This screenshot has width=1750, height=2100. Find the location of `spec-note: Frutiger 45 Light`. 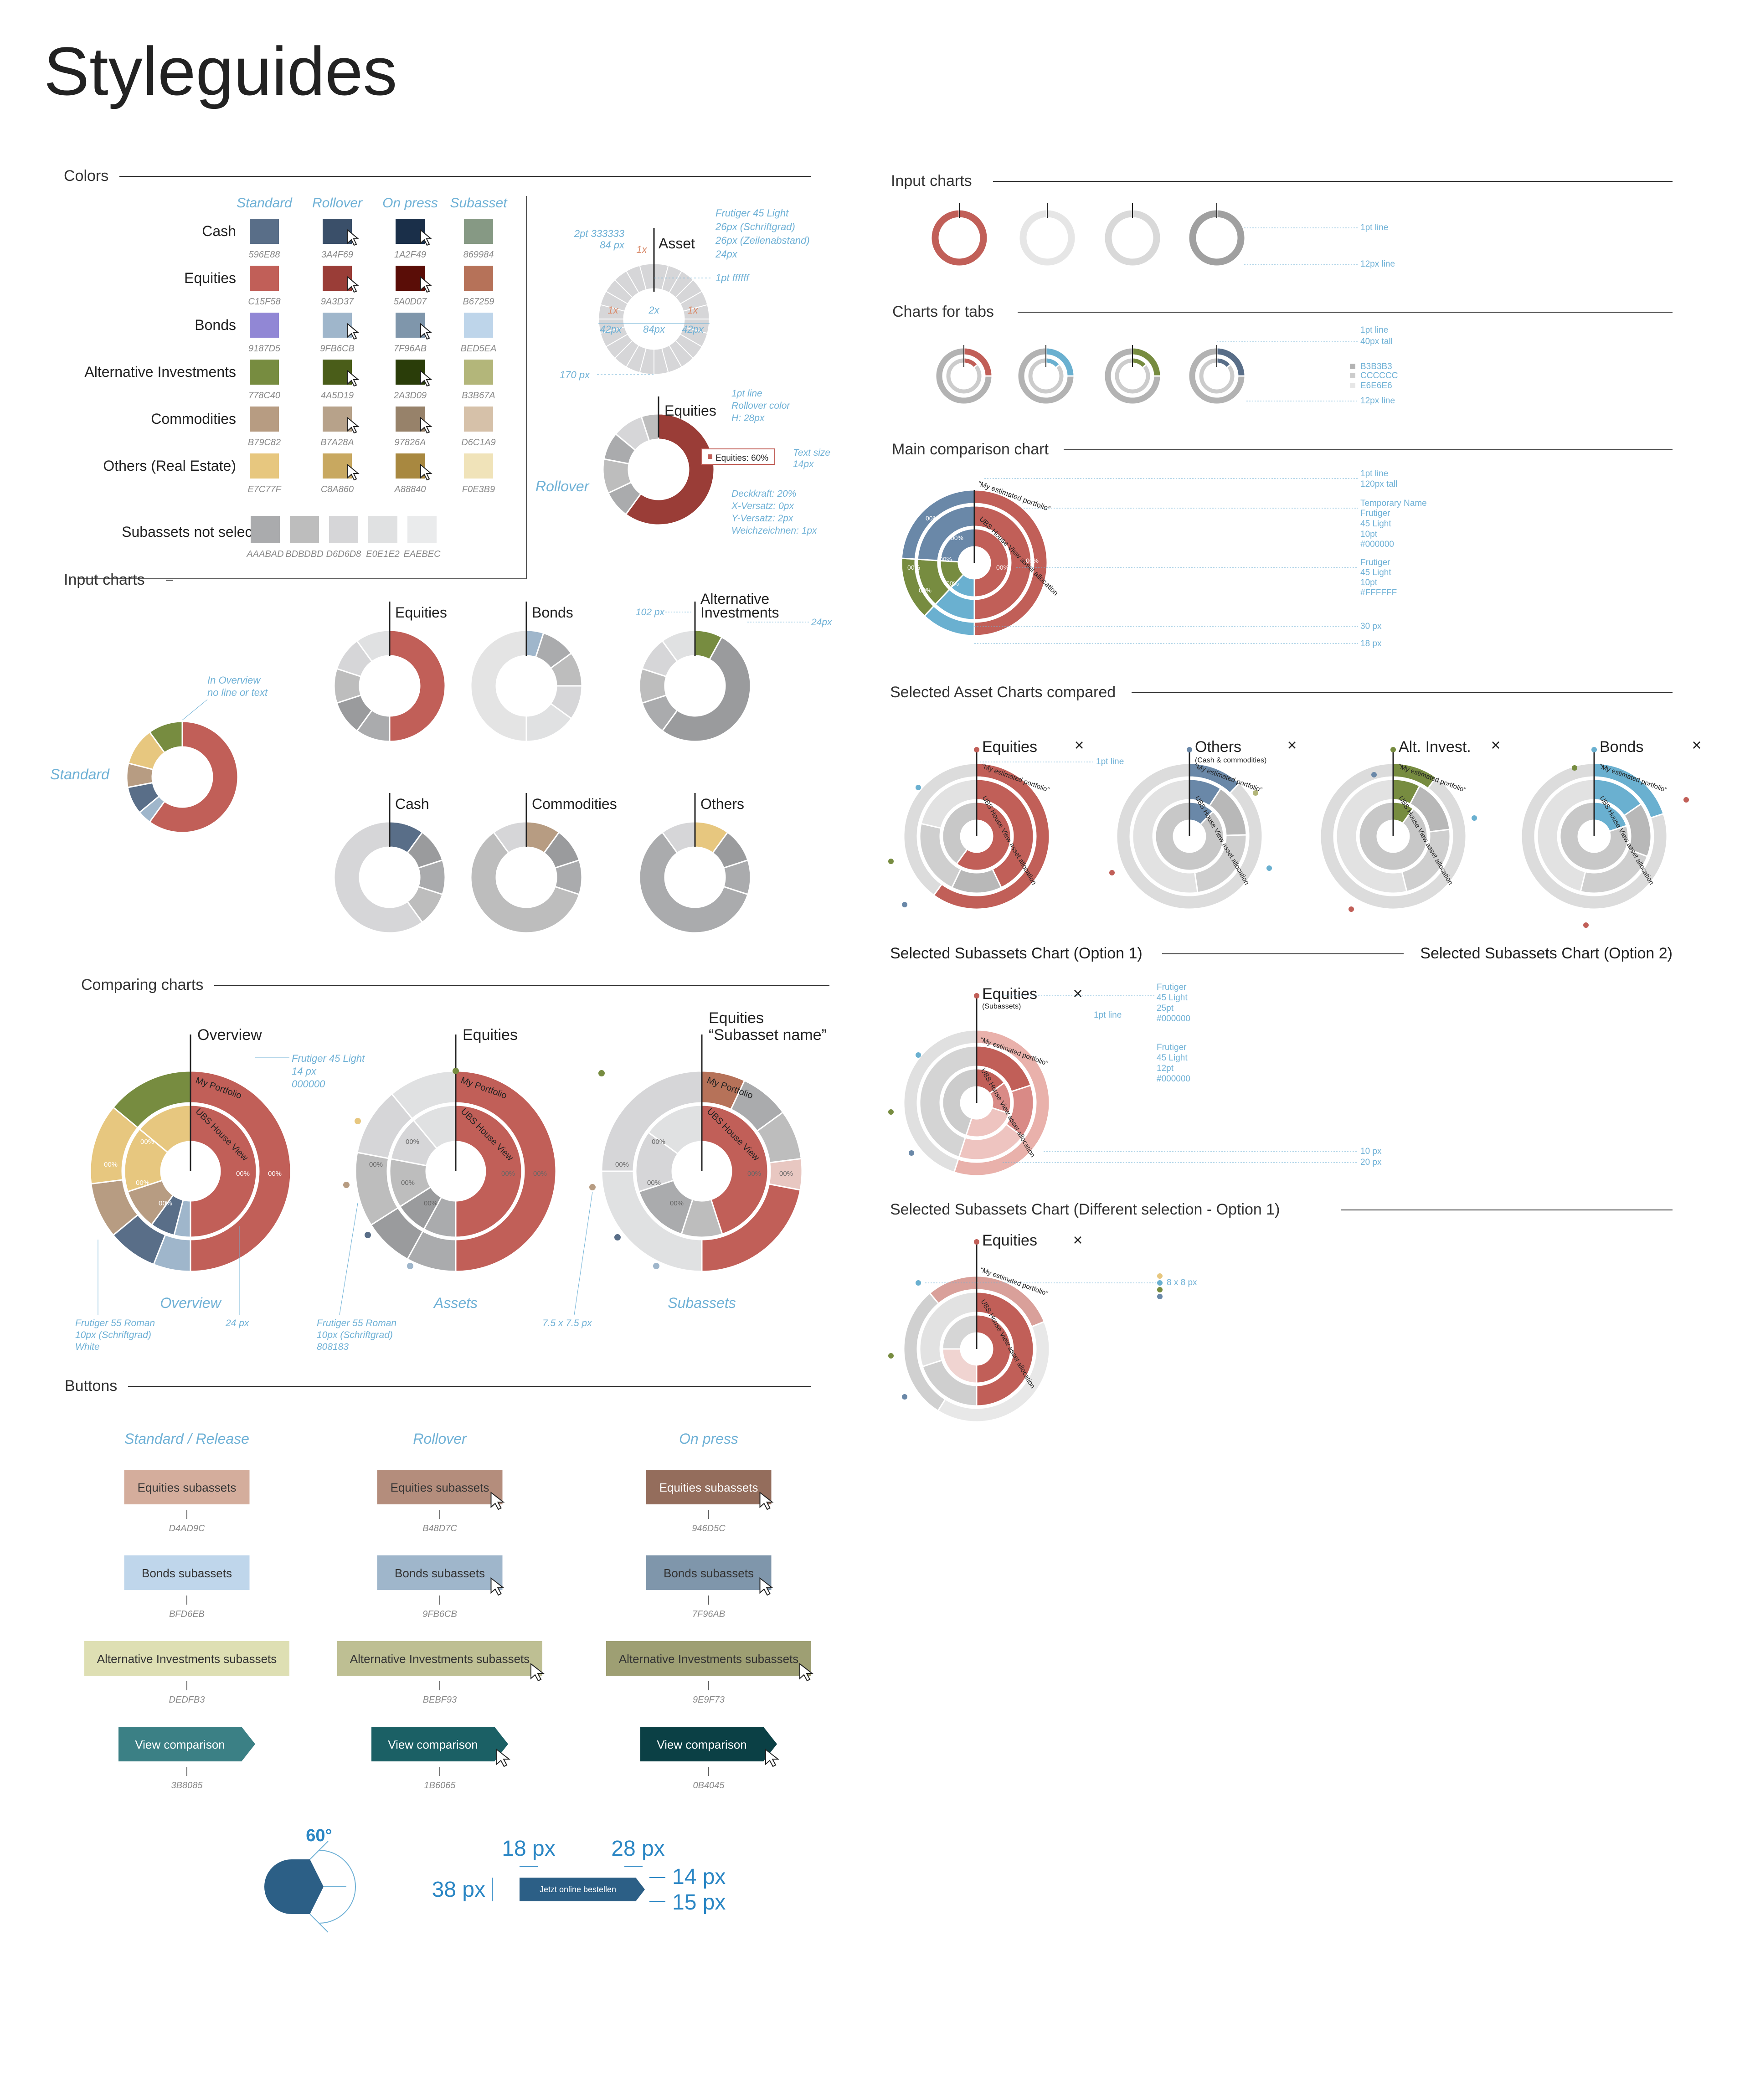

spec-note: Frutiger 45 Light is located at coordinates (328, 1059).